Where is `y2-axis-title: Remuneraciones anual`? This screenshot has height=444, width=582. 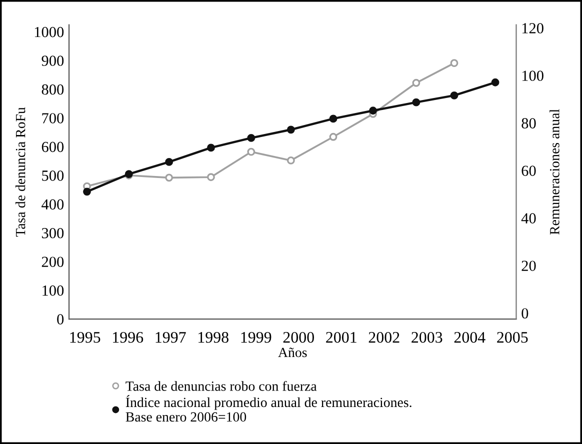
y2-axis-title: Remuneraciones anual is located at coordinates (555, 172).